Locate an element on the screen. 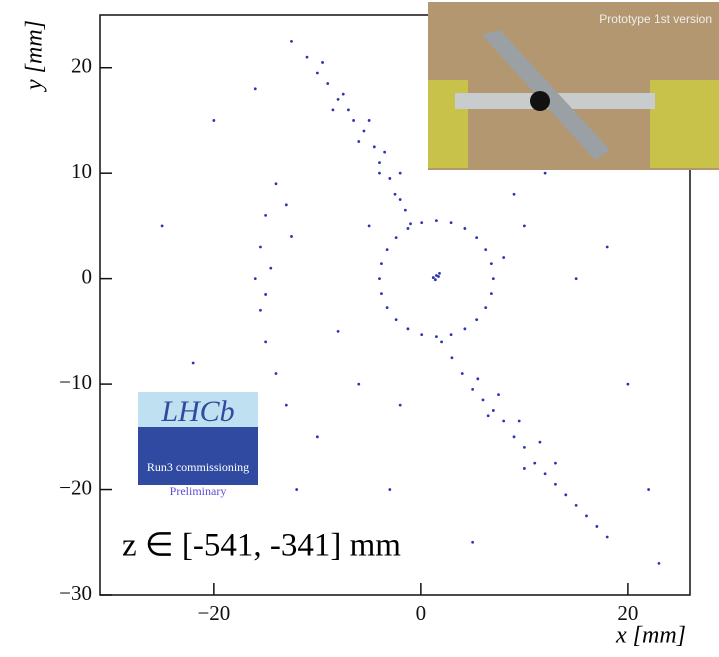 The image size is (719, 657). annotation: z ∈ [-541, -341] mm is located at coordinates (261, 546).